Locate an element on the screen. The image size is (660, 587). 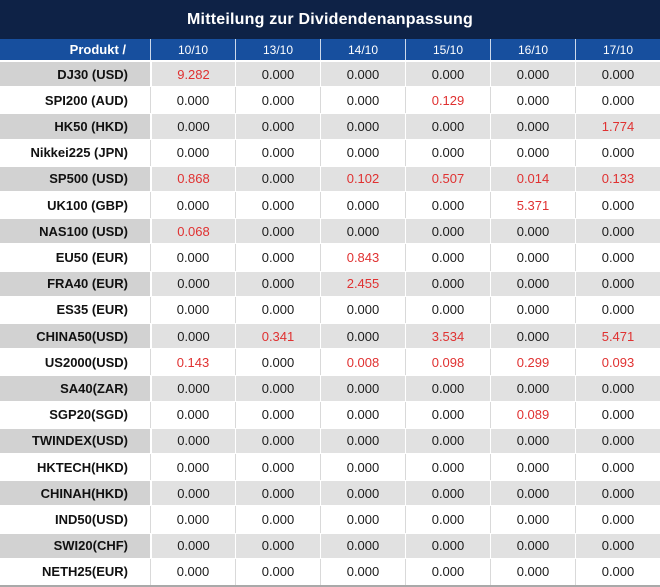
dividend-value-cell: 0.014 is located at coordinates (532, 178).